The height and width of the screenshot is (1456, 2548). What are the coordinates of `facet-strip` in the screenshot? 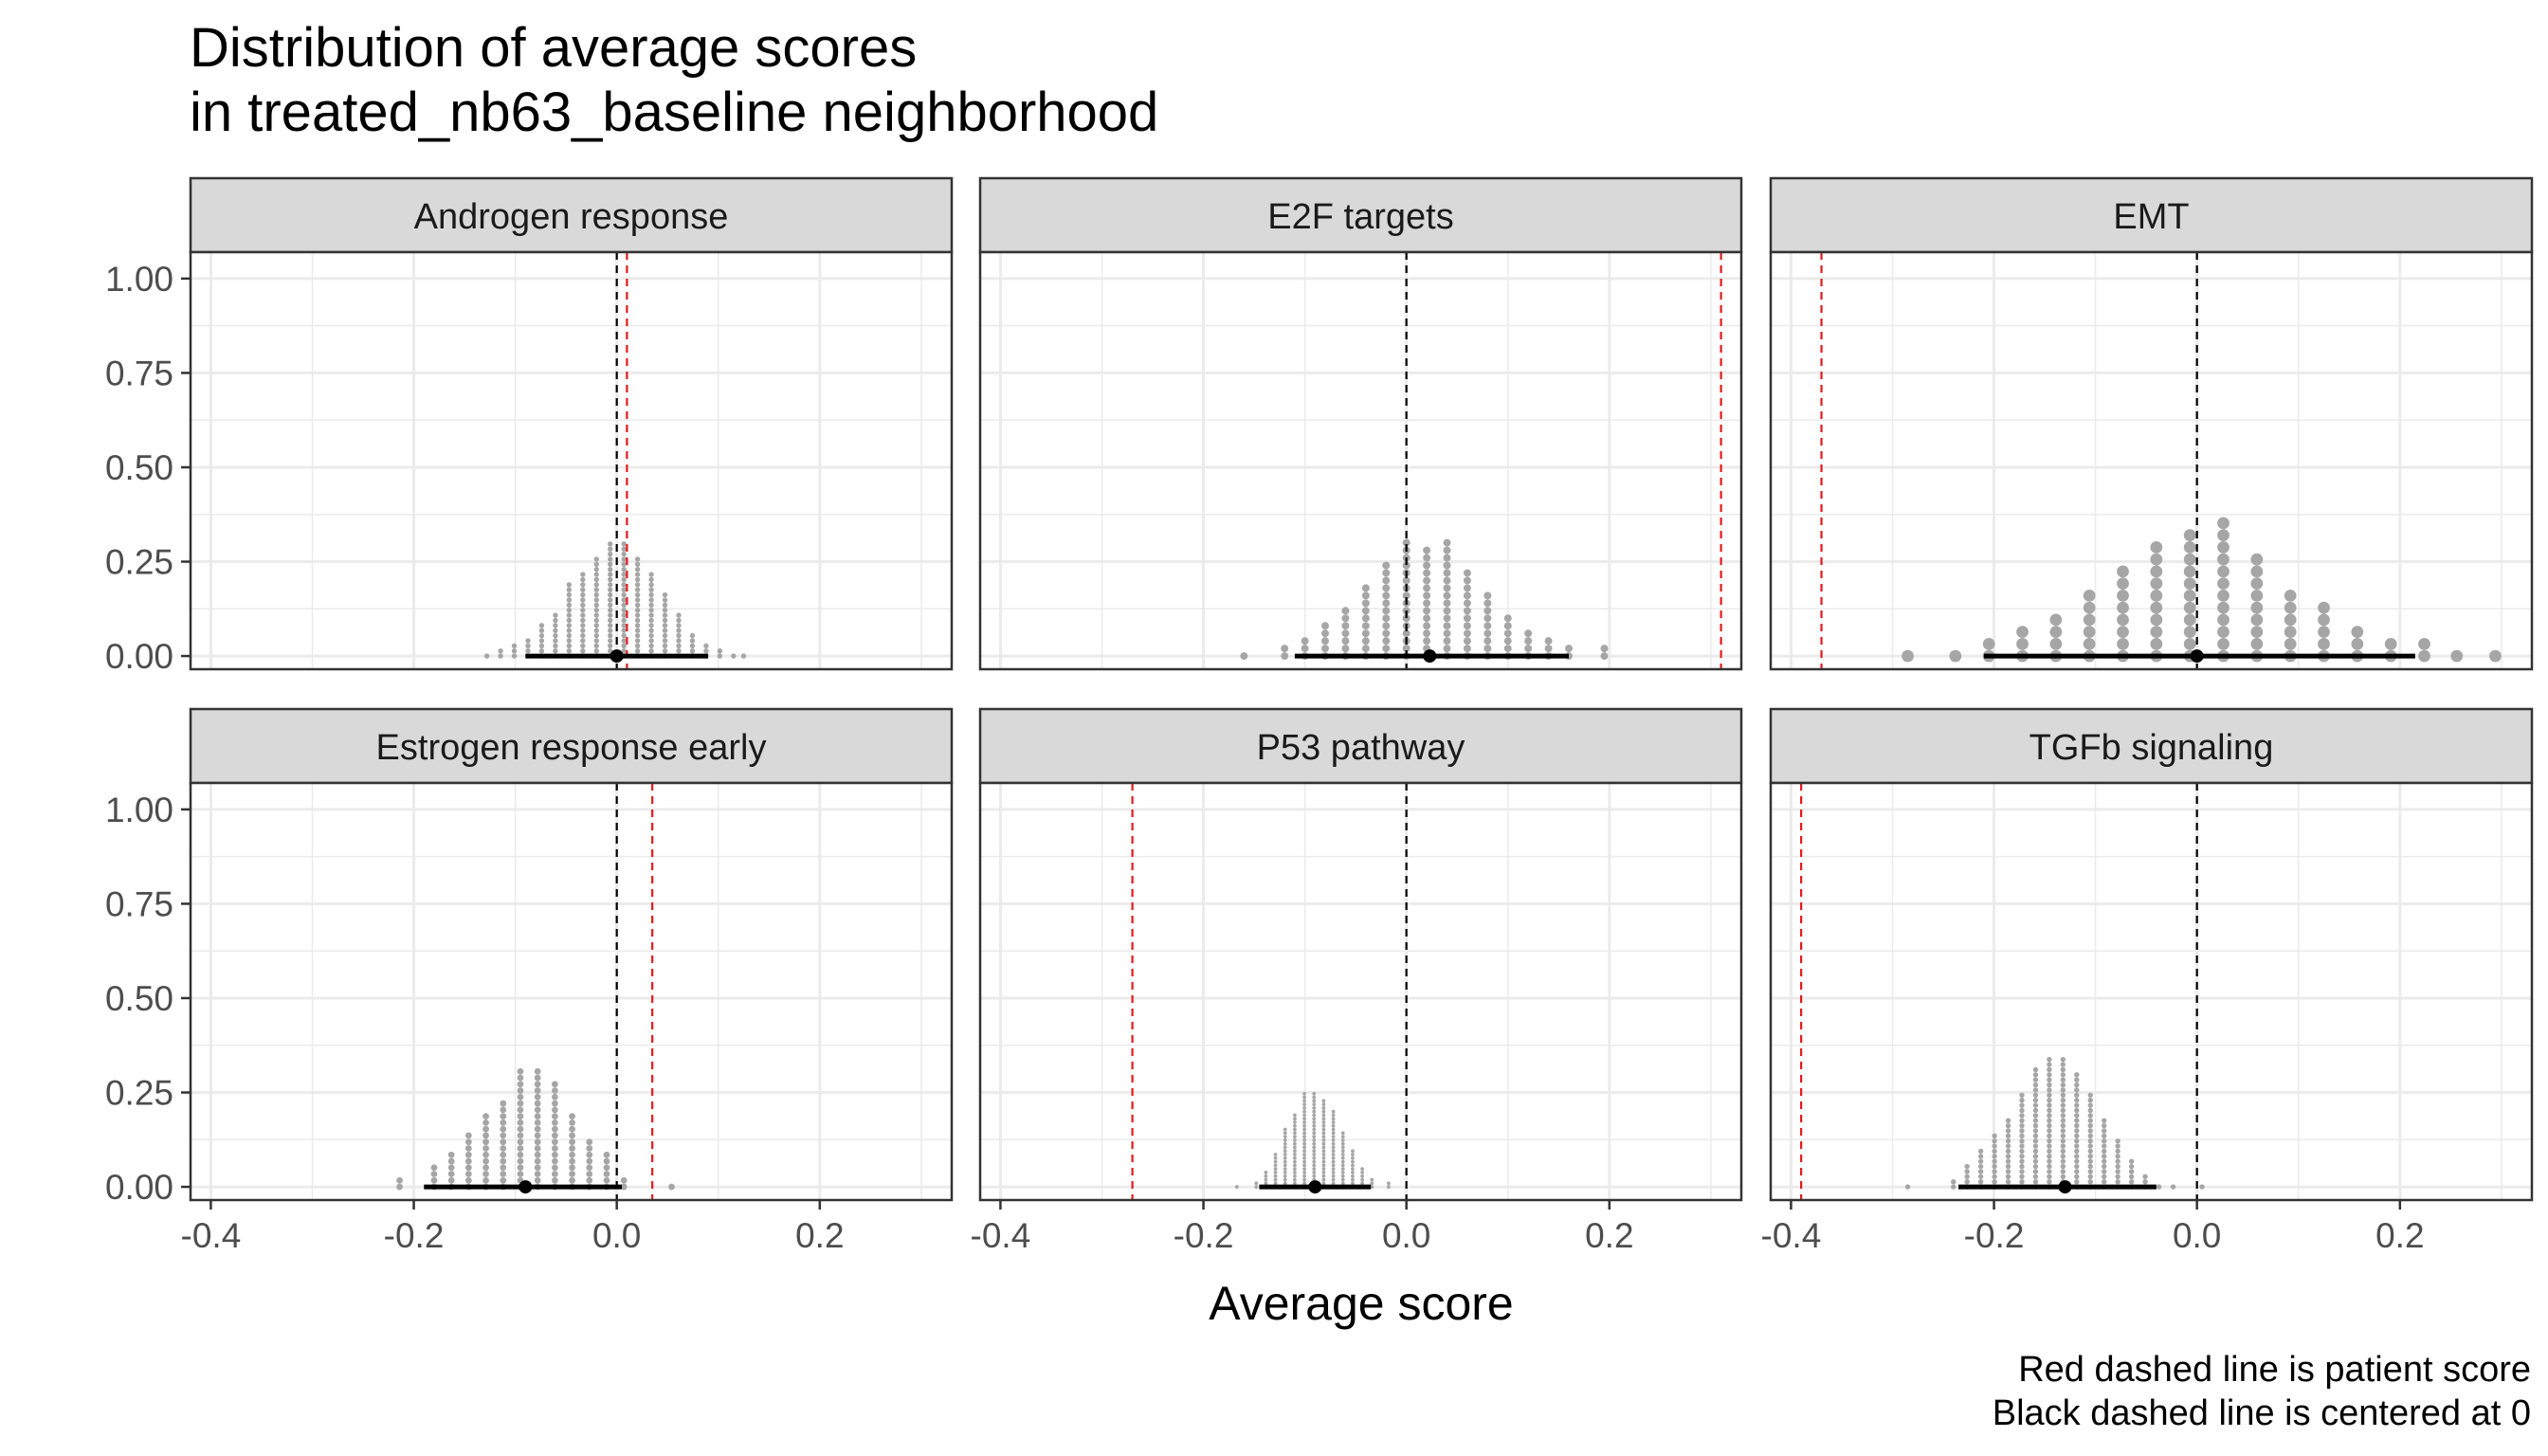 It's located at (571, 746).